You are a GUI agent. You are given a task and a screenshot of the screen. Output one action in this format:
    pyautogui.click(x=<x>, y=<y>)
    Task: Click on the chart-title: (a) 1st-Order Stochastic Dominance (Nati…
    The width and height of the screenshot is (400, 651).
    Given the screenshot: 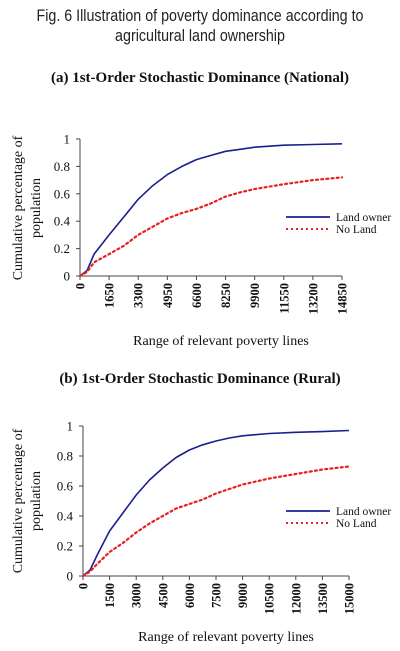 What is the action you would take?
    pyautogui.click(x=200, y=78)
    